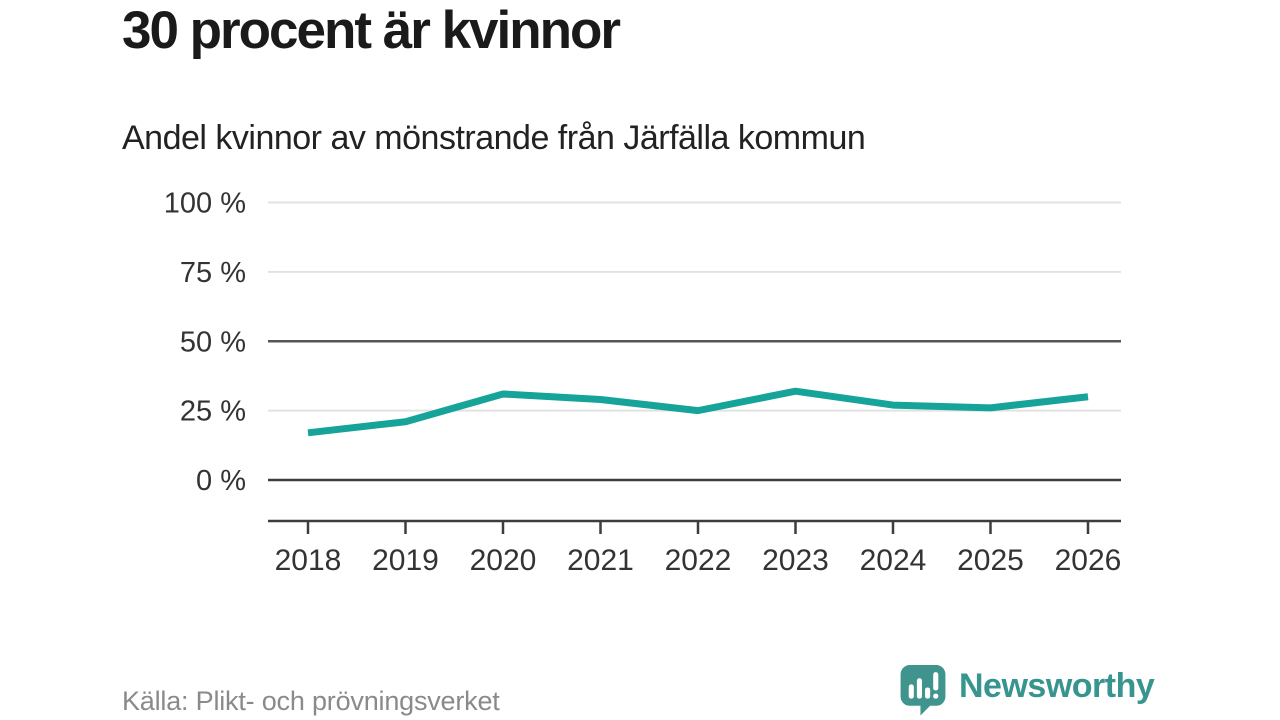  Describe the element at coordinates (698, 412) in the screenshot. I see `data-line-andel-kvinnor` at that location.